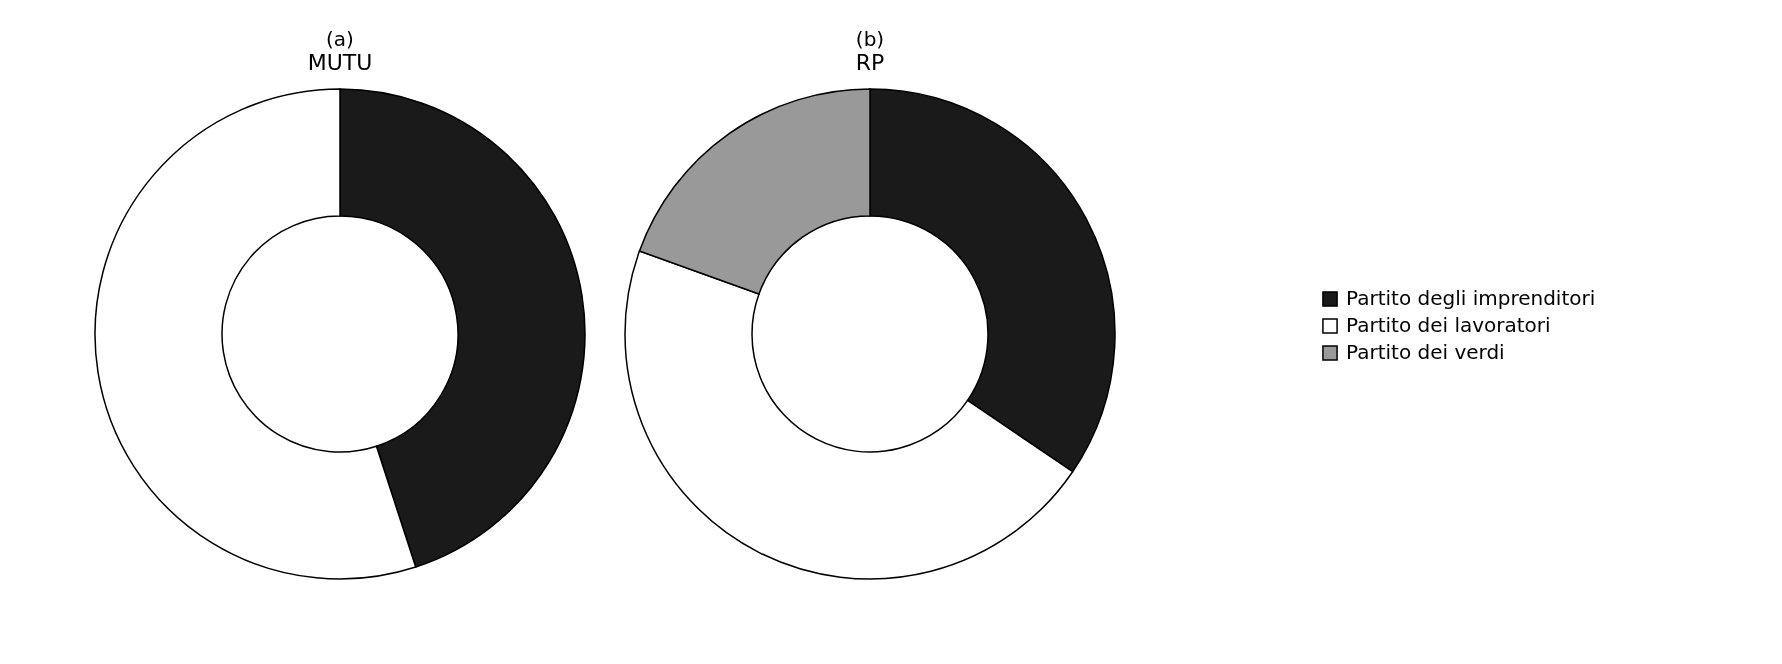 The image size is (1782, 664). I want to click on chart-title: (a), so click(340, 39).